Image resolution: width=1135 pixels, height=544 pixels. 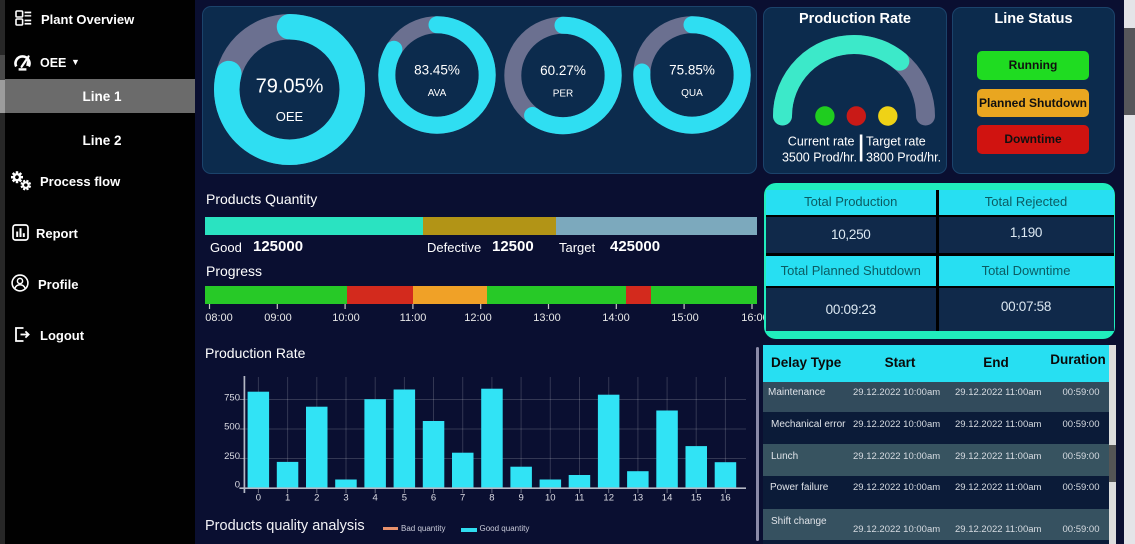 I want to click on svg-text: 83.45%, so click(x=437, y=70).